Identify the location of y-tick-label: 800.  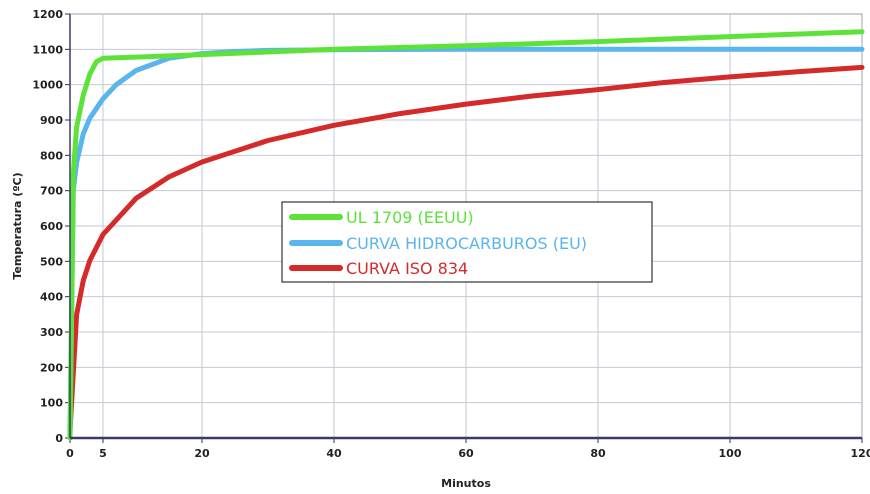
(51, 155).